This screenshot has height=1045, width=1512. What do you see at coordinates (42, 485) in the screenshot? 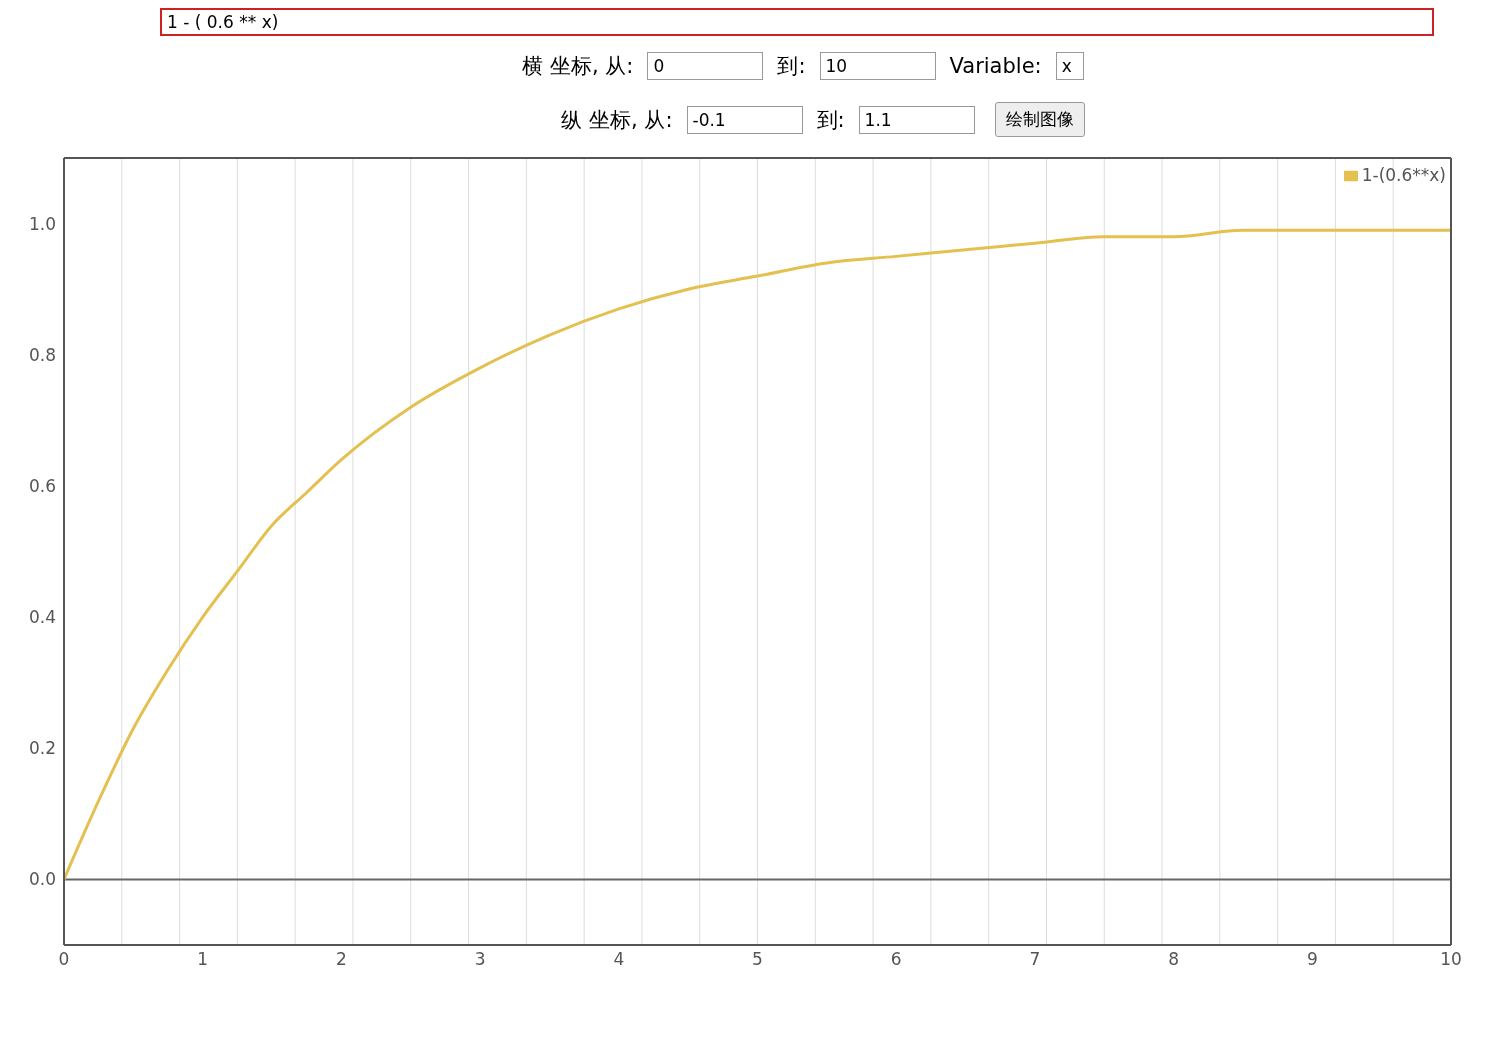
I see `y-tick-label: 0.6` at bounding box center [42, 485].